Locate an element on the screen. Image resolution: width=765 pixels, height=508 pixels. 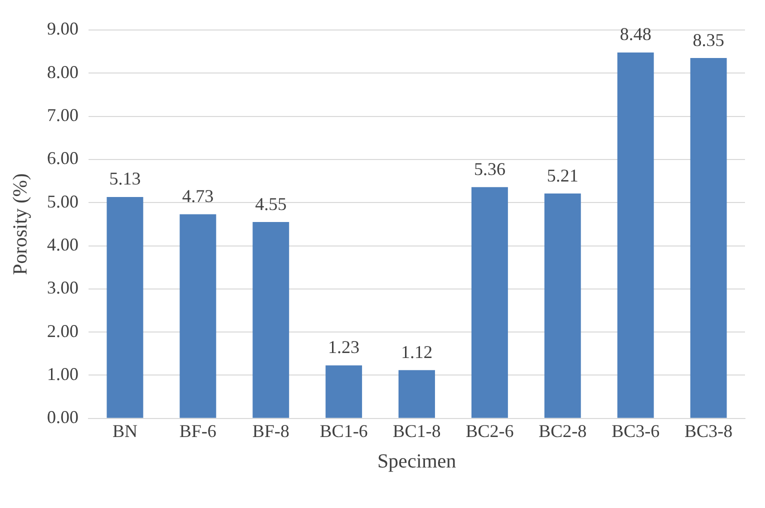
x-tick-label: BC1-6 is located at coordinates (344, 430).